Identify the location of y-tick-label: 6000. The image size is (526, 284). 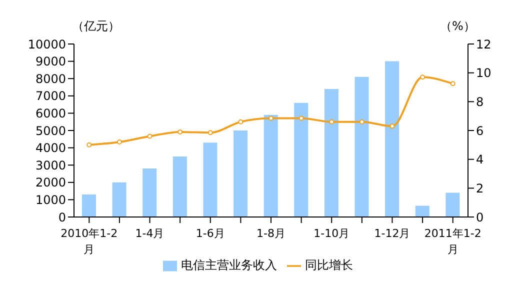
(50, 113).